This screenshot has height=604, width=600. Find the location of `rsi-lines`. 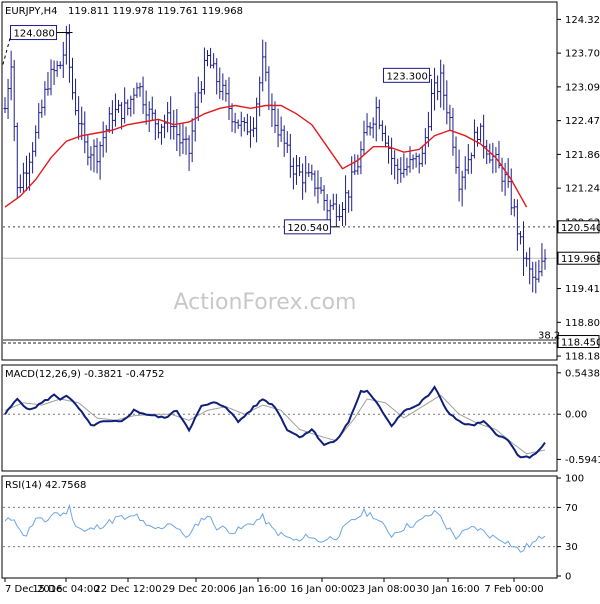

rsi-lines is located at coordinates (275, 528).